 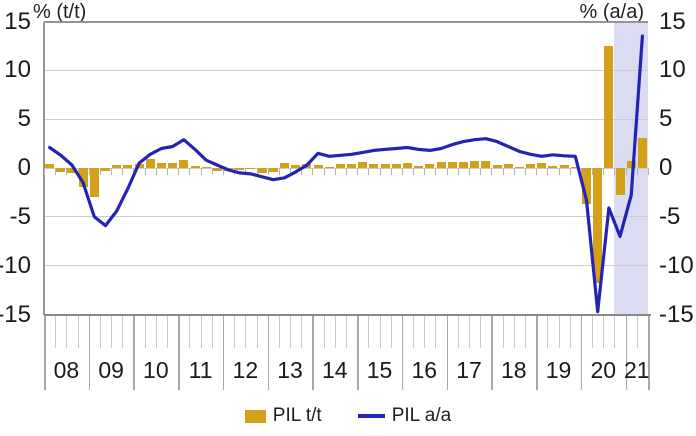 I want to click on left-axis-title: % (t/t), so click(x=60, y=12).